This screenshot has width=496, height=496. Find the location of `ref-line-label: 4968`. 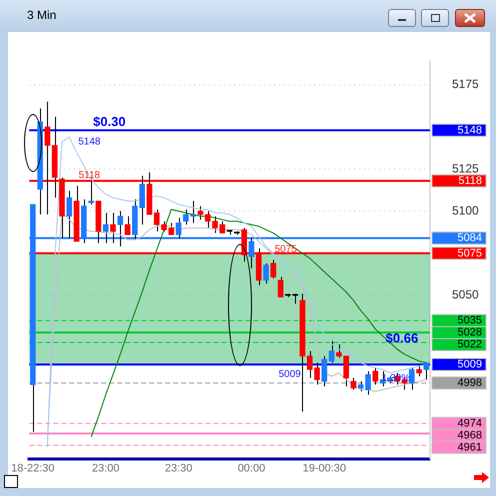

ref-line-label: 4968 is located at coordinates (470, 435).